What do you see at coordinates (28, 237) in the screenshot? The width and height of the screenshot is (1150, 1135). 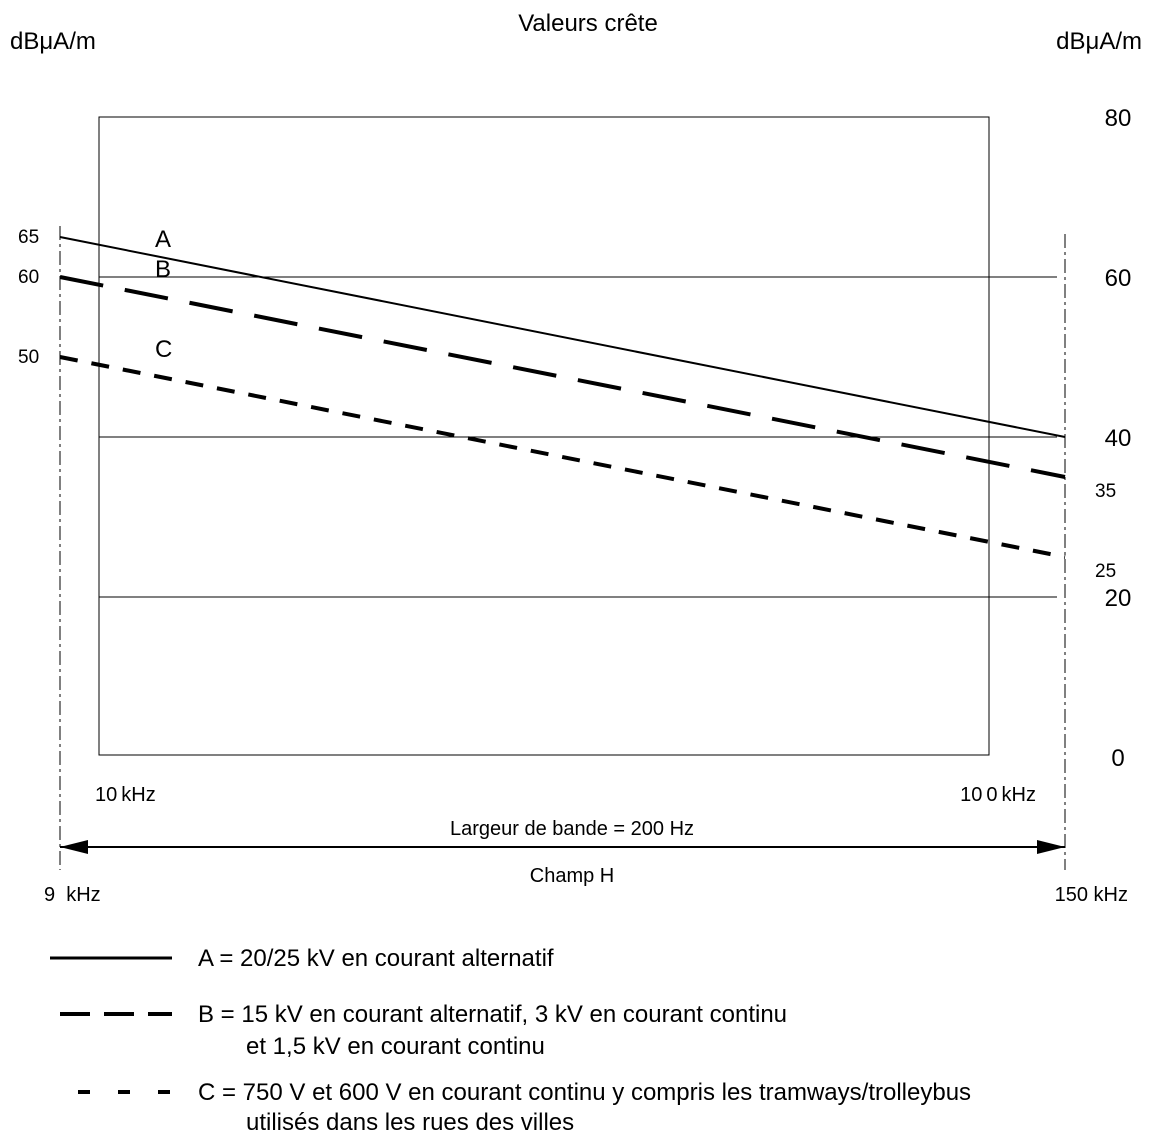 I see `series-start-label-a: 65` at bounding box center [28, 237].